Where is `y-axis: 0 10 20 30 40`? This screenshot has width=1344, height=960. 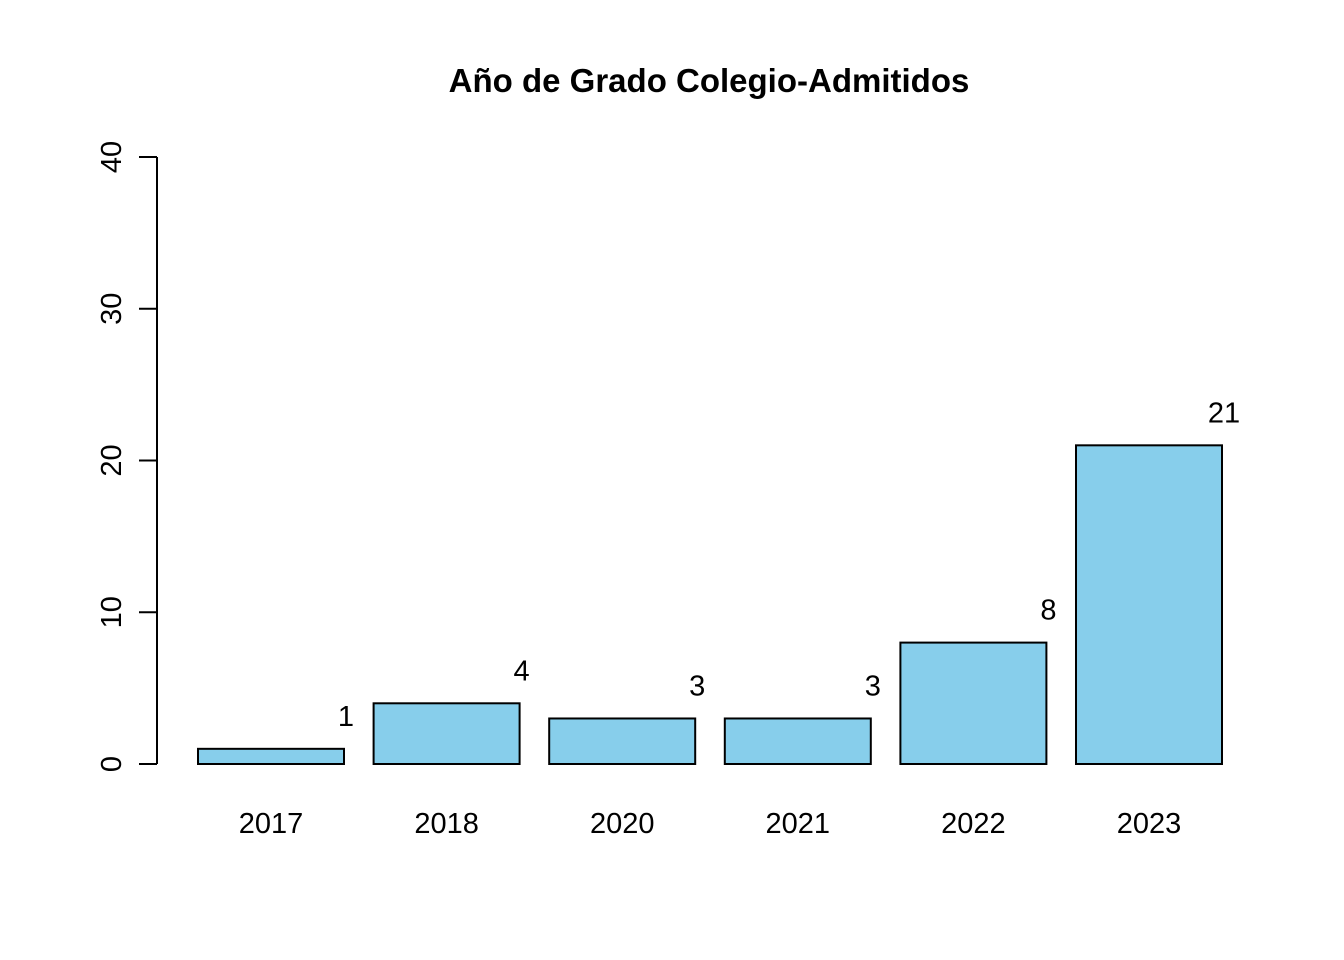
y-axis: 0 10 20 30 40 is located at coordinates (127, 456).